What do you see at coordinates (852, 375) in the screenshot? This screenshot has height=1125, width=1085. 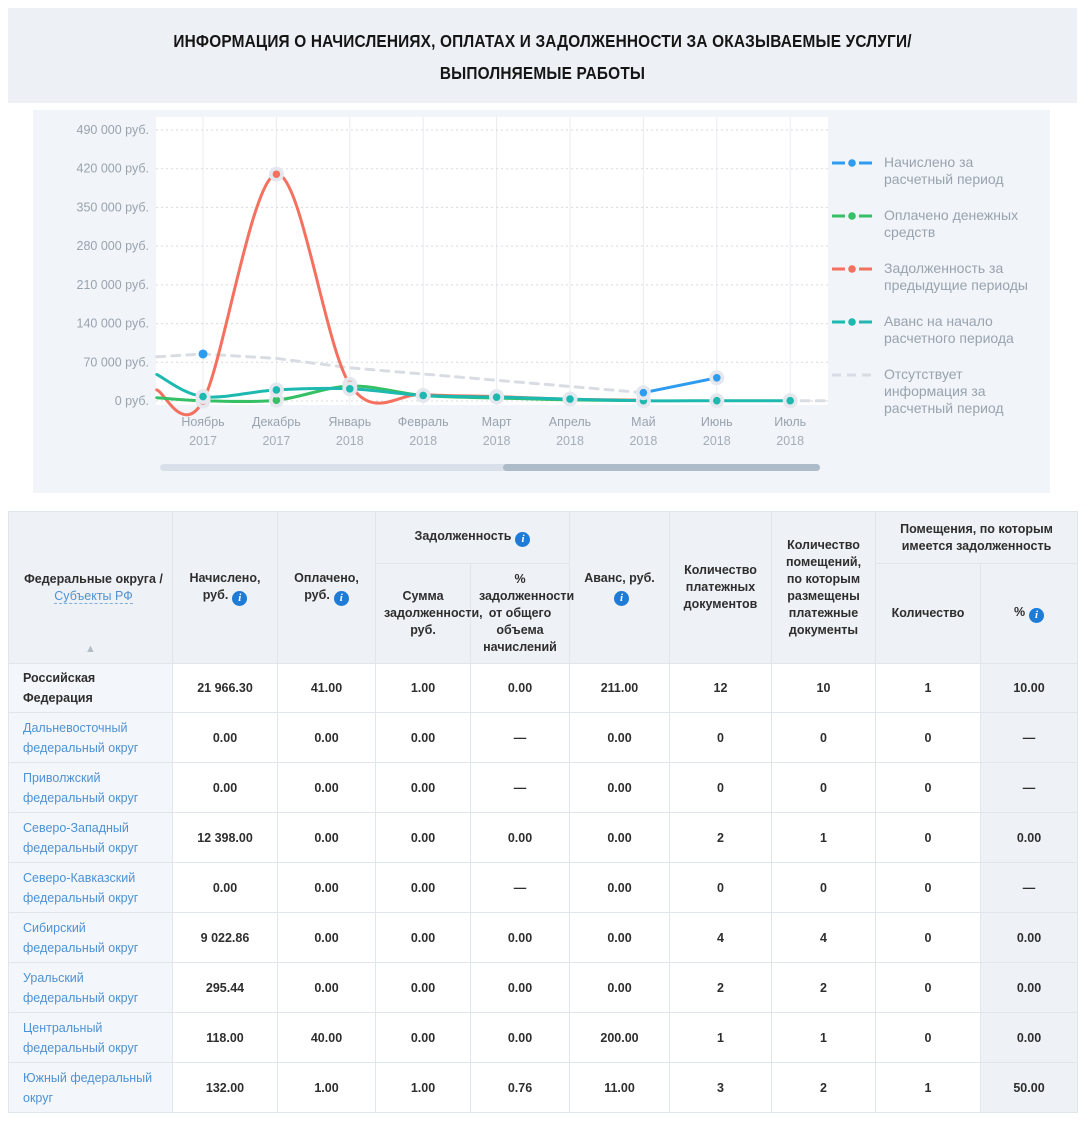 I see `legend-dashed-line-icon` at bounding box center [852, 375].